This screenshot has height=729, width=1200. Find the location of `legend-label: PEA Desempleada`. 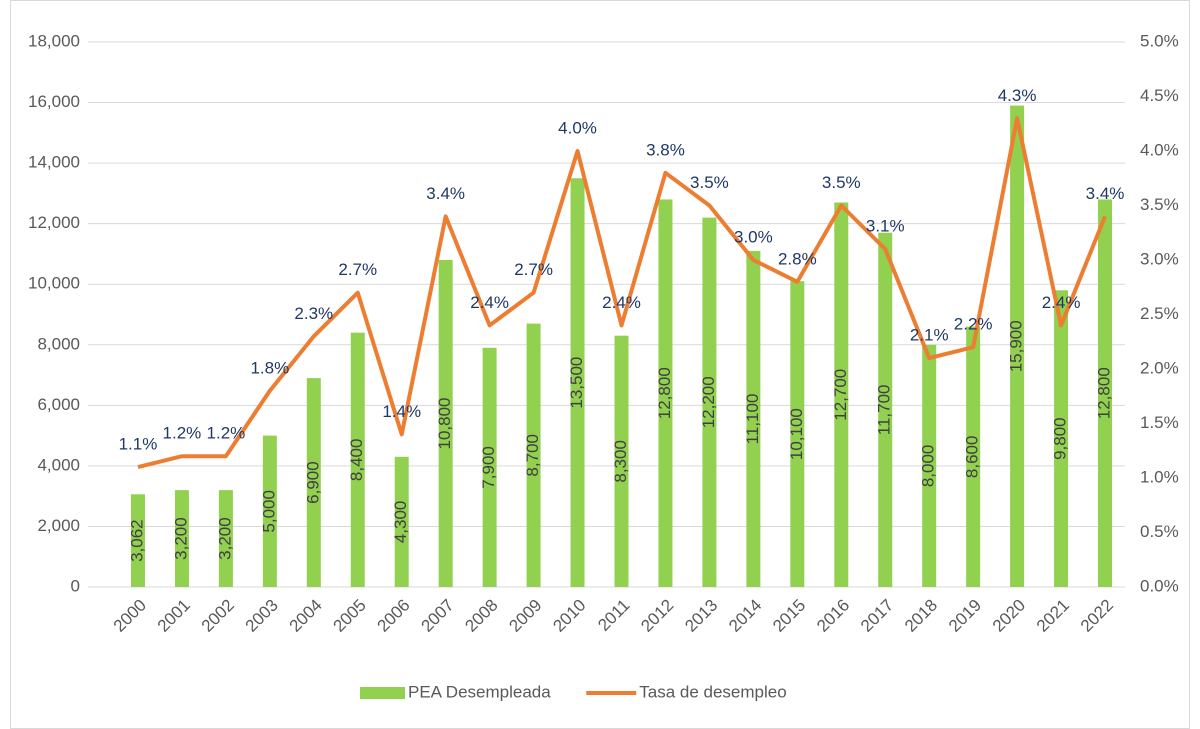

legend-label: PEA Desempleada is located at coordinates (479, 691).